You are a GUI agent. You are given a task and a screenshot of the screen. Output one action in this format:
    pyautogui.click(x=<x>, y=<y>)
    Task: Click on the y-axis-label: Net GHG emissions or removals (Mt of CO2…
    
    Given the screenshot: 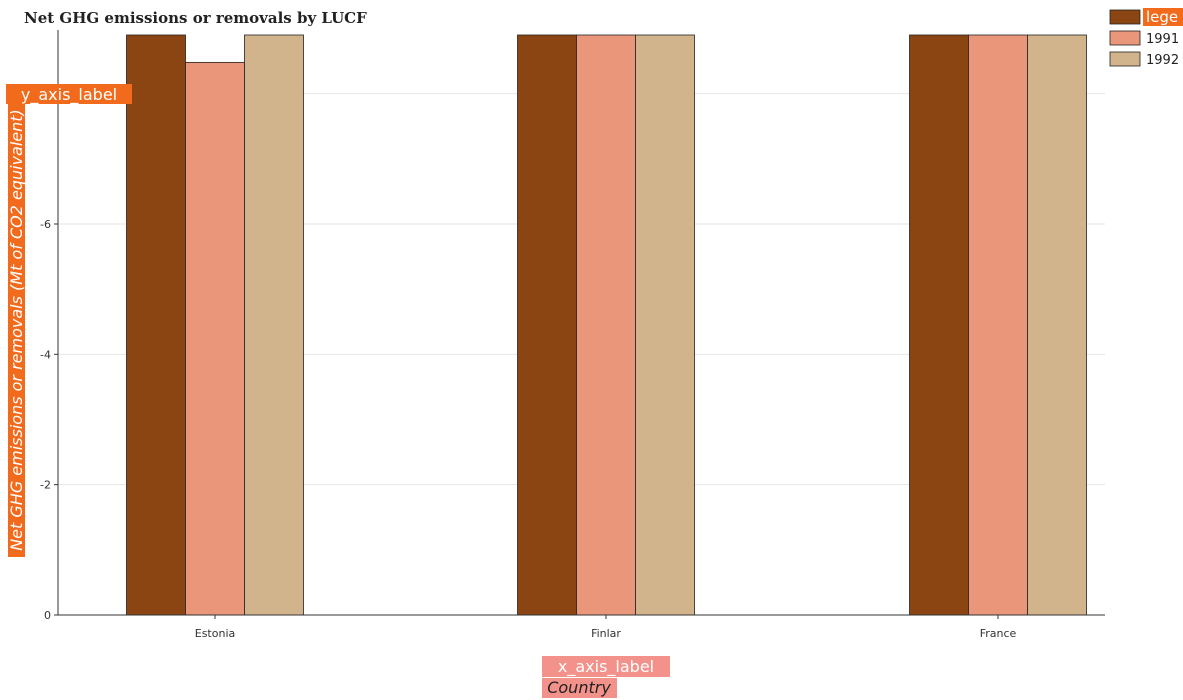 What is the action you would take?
    pyautogui.click(x=16, y=330)
    